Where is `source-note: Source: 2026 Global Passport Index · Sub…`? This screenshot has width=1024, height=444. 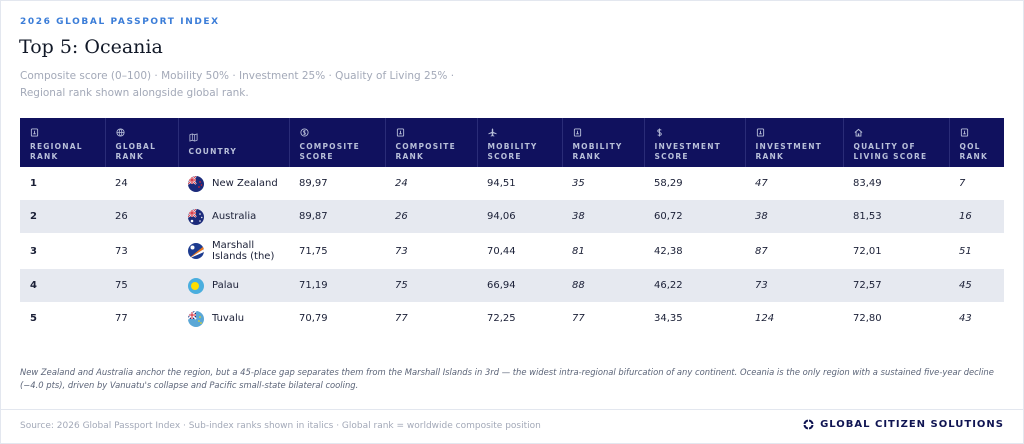 source-note: Source: 2026 Global Passport Index · Sub… is located at coordinates (280, 426).